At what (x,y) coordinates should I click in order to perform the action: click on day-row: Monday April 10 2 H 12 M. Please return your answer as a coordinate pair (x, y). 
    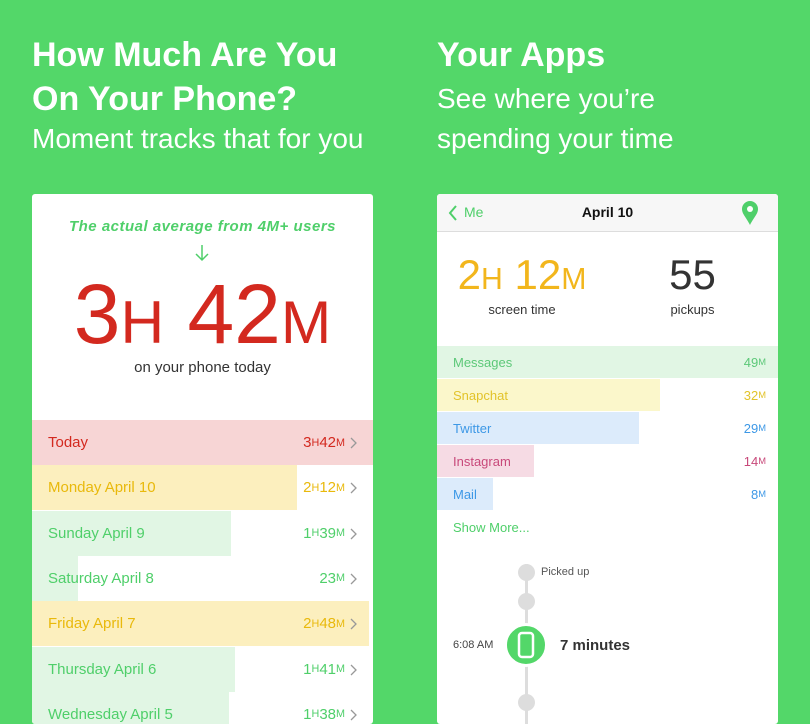
    Looking at the image, I should click on (202, 488).